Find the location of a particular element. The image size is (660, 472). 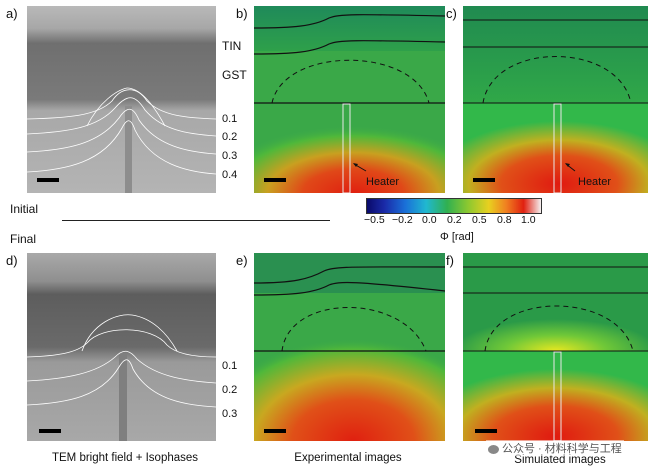

colorbar-tick: 0.5 is located at coordinates (479, 220).